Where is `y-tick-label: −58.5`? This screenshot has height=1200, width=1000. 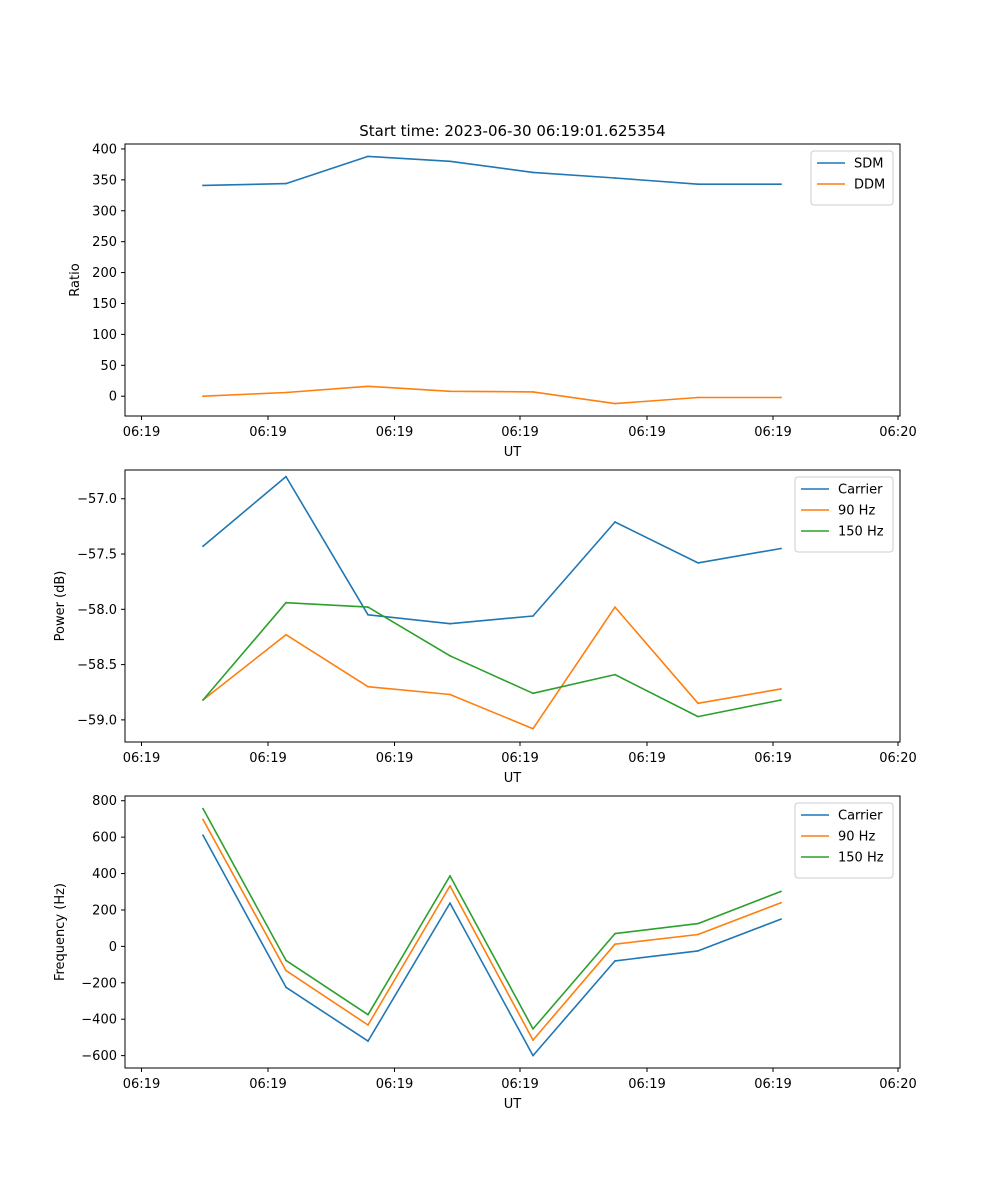
y-tick-label: −58.5 is located at coordinates (97, 665).